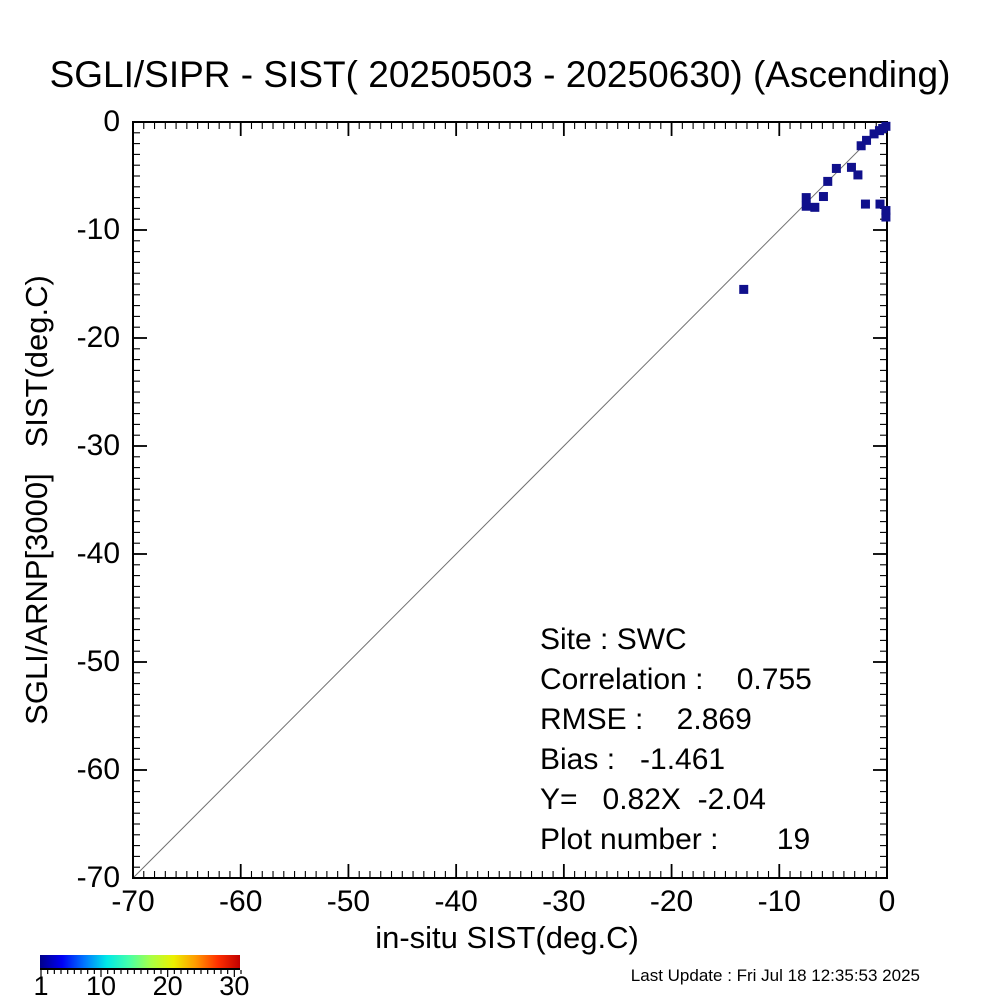 Image resolution: width=1000 pixels, height=1000 pixels. I want to click on y-tick-label: -60, so click(98, 769).